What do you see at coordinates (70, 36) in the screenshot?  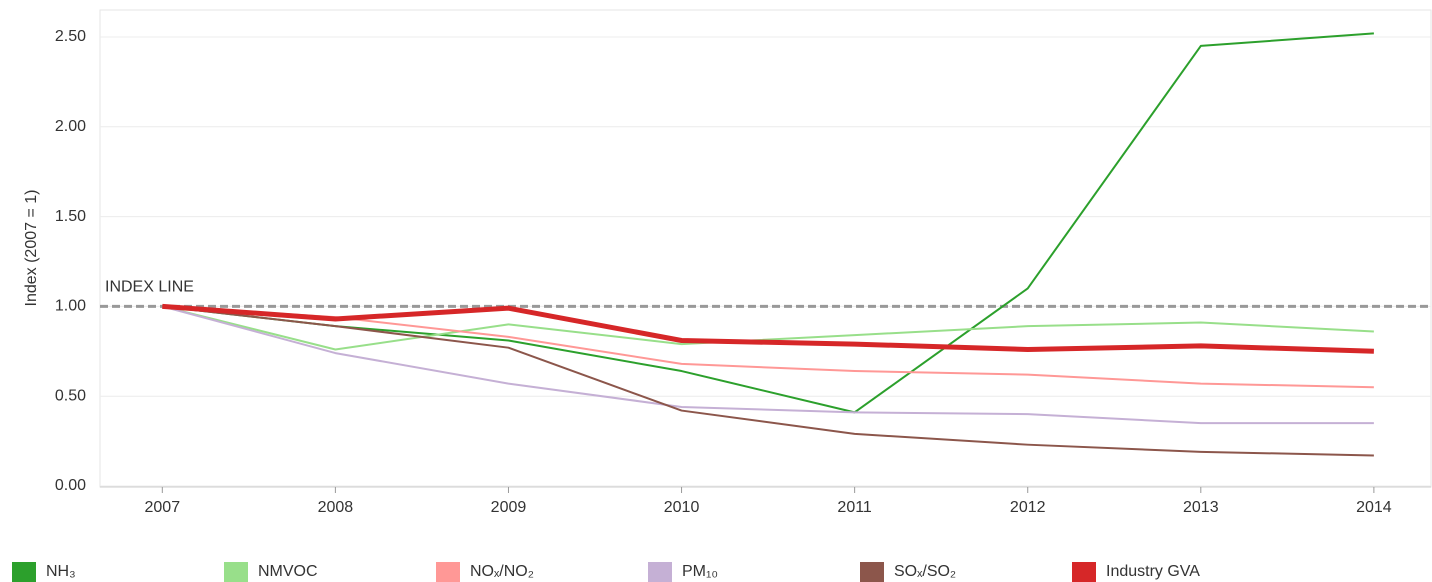 I see `y-tick-label: 2.50` at bounding box center [70, 36].